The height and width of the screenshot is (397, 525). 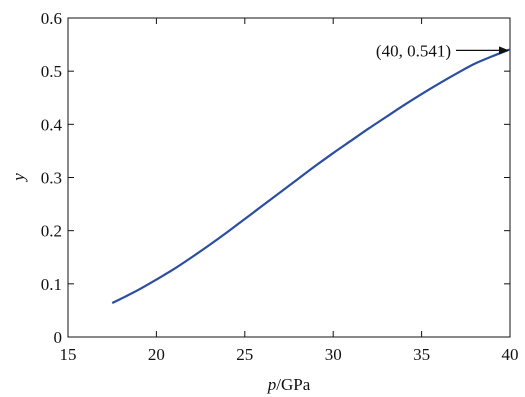 I want to click on x-tick-label: 35, so click(x=421, y=354).